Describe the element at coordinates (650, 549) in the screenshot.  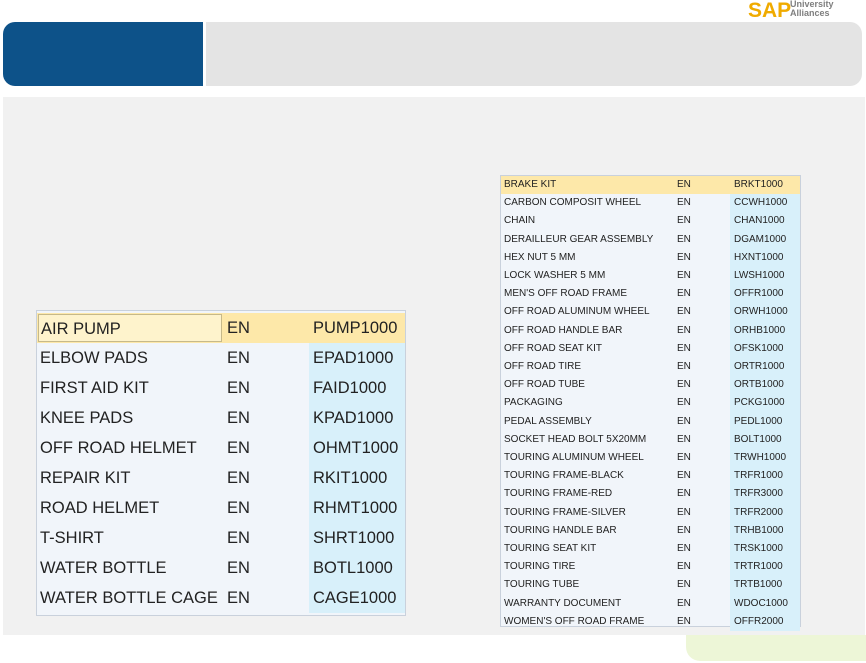
I see `table-row: TOURING SEAT KIT EN TRSK1000` at that location.